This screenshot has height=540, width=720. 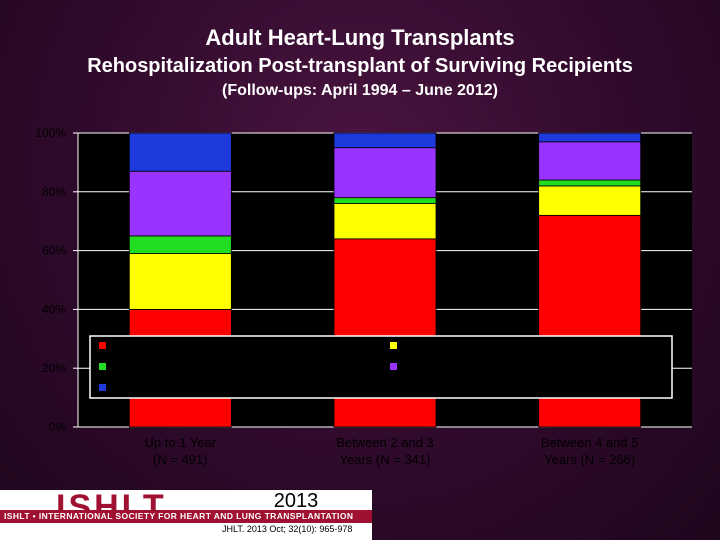 I want to click on y-tick-label: 20%, so click(x=54, y=368).